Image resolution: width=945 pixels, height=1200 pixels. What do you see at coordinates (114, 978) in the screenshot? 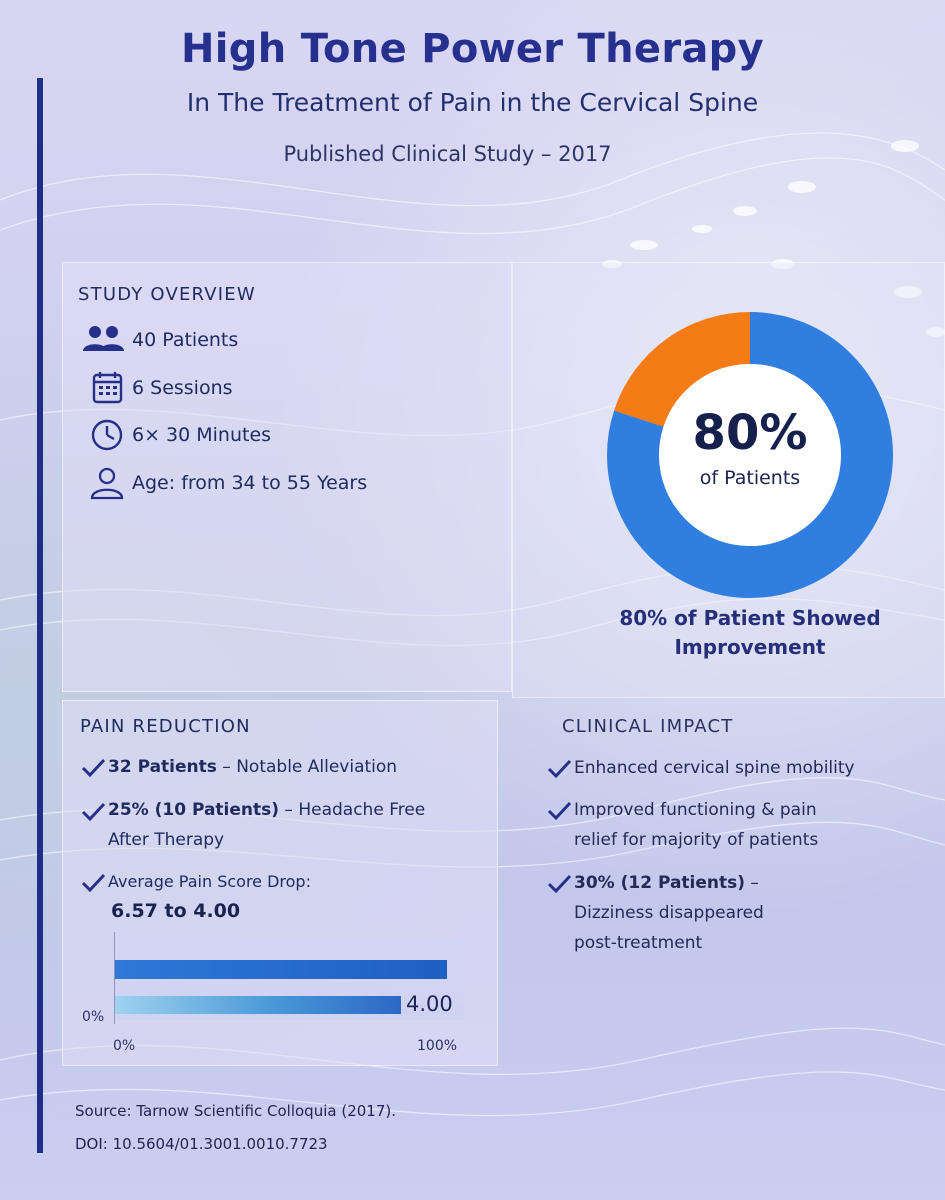
I see `bar-chart-axis` at bounding box center [114, 978].